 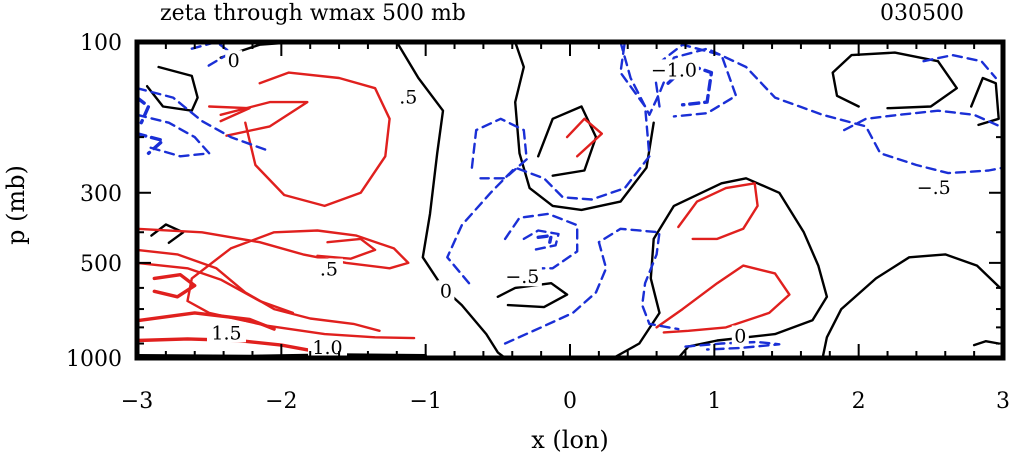 What do you see at coordinates (281, 401) in the screenshot?
I see `x-tick-label-1: −2` at bounding box center [281, 401].